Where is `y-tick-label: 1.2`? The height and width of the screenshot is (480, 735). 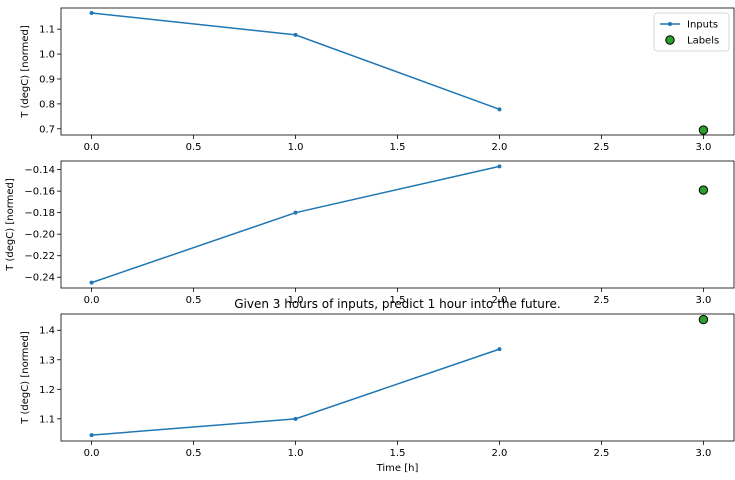 y-tick-label: 1.2 is located at coordinates (47, 390).